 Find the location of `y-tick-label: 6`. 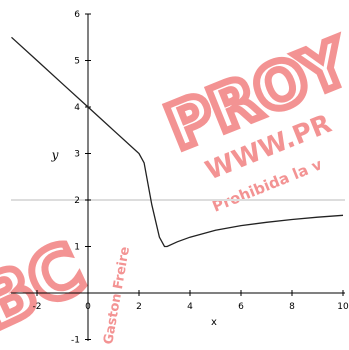

y-tick-label: 6 is located at coordinates (77, 15).